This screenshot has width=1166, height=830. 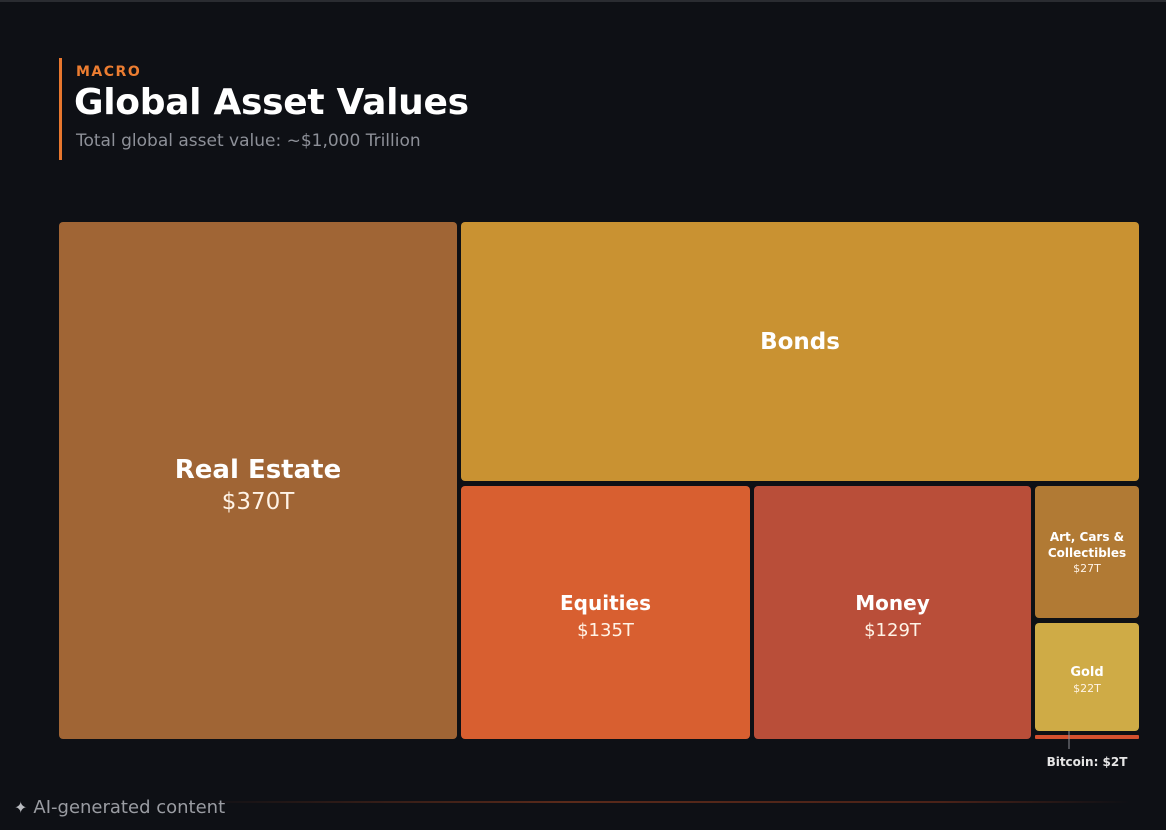 I want to click on tile-name-equities: Equities, so click(x=605, y=603).